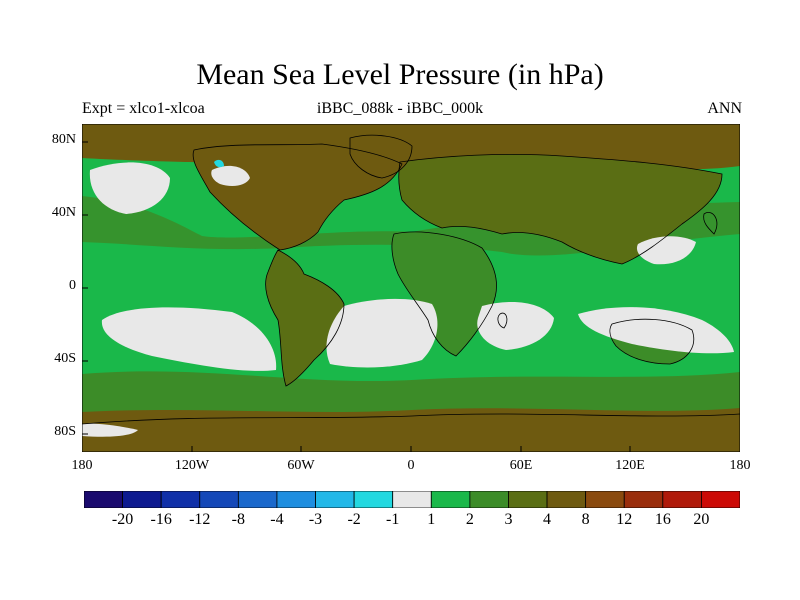 The width and height of the screenshot is (800, 600). Describe the element at coordinates (508, 519) in the screenshot. I see `colorbar-label: 3` at that location.